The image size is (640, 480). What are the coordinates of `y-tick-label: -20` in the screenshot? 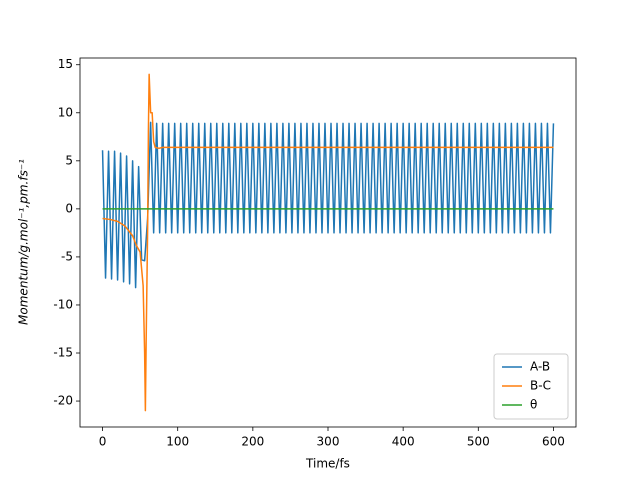 It's located at (63, 401).